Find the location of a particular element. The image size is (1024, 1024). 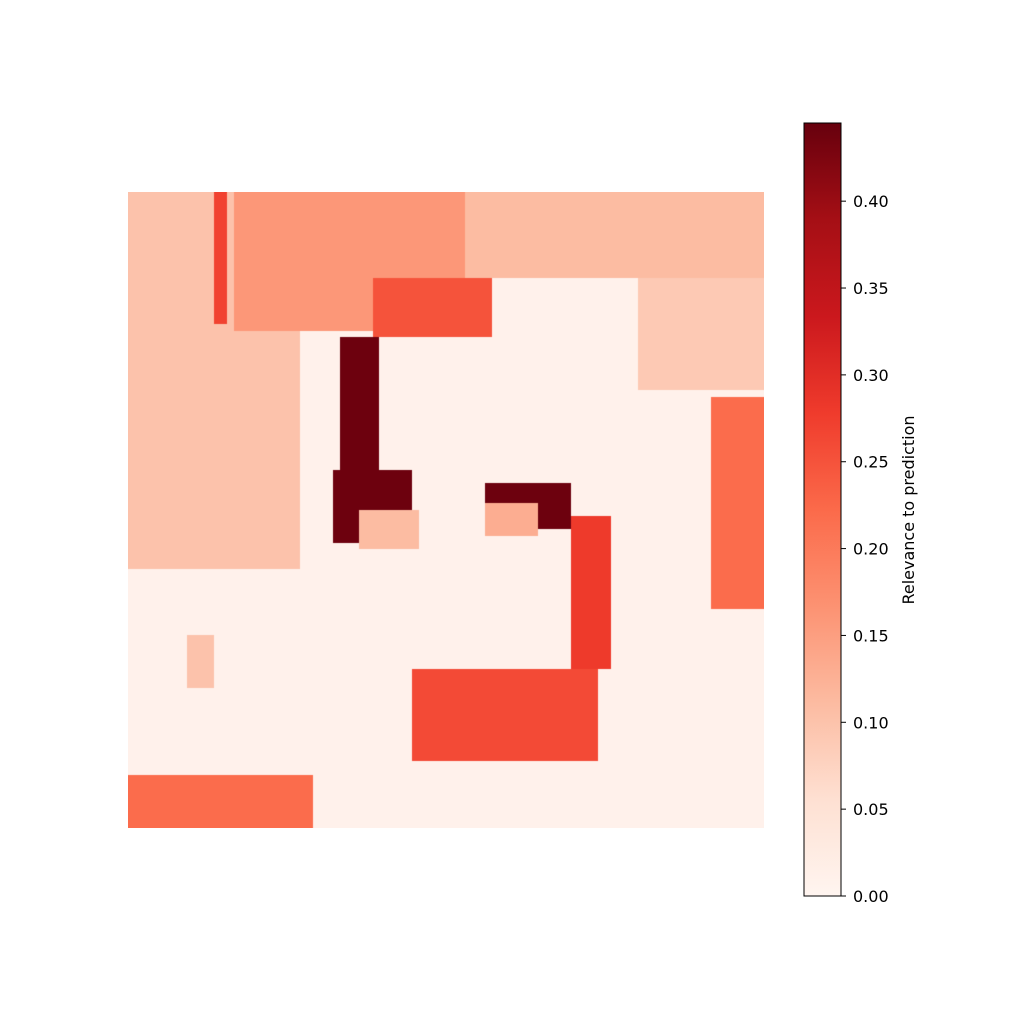

colorbar-tick-label: 0.40 is located at coordinates (871, 201).